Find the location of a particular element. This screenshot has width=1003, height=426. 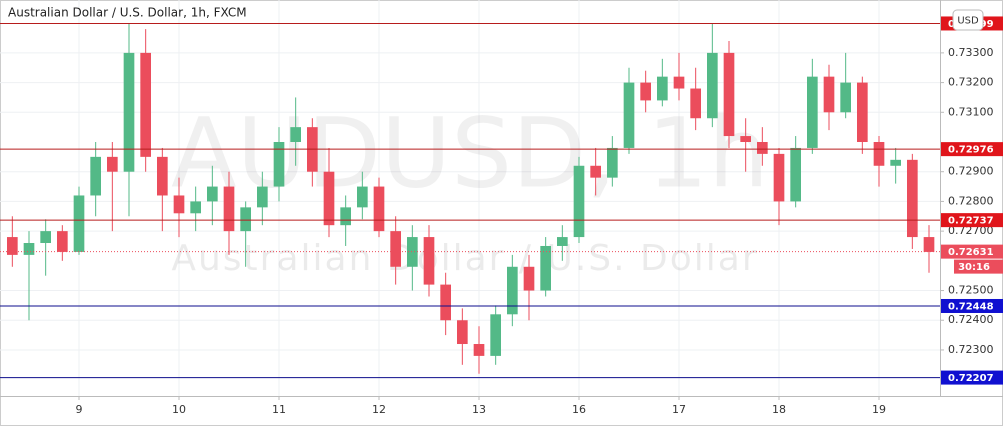

y-tick-label: 0.72500 is located at coordinates (971, 290).